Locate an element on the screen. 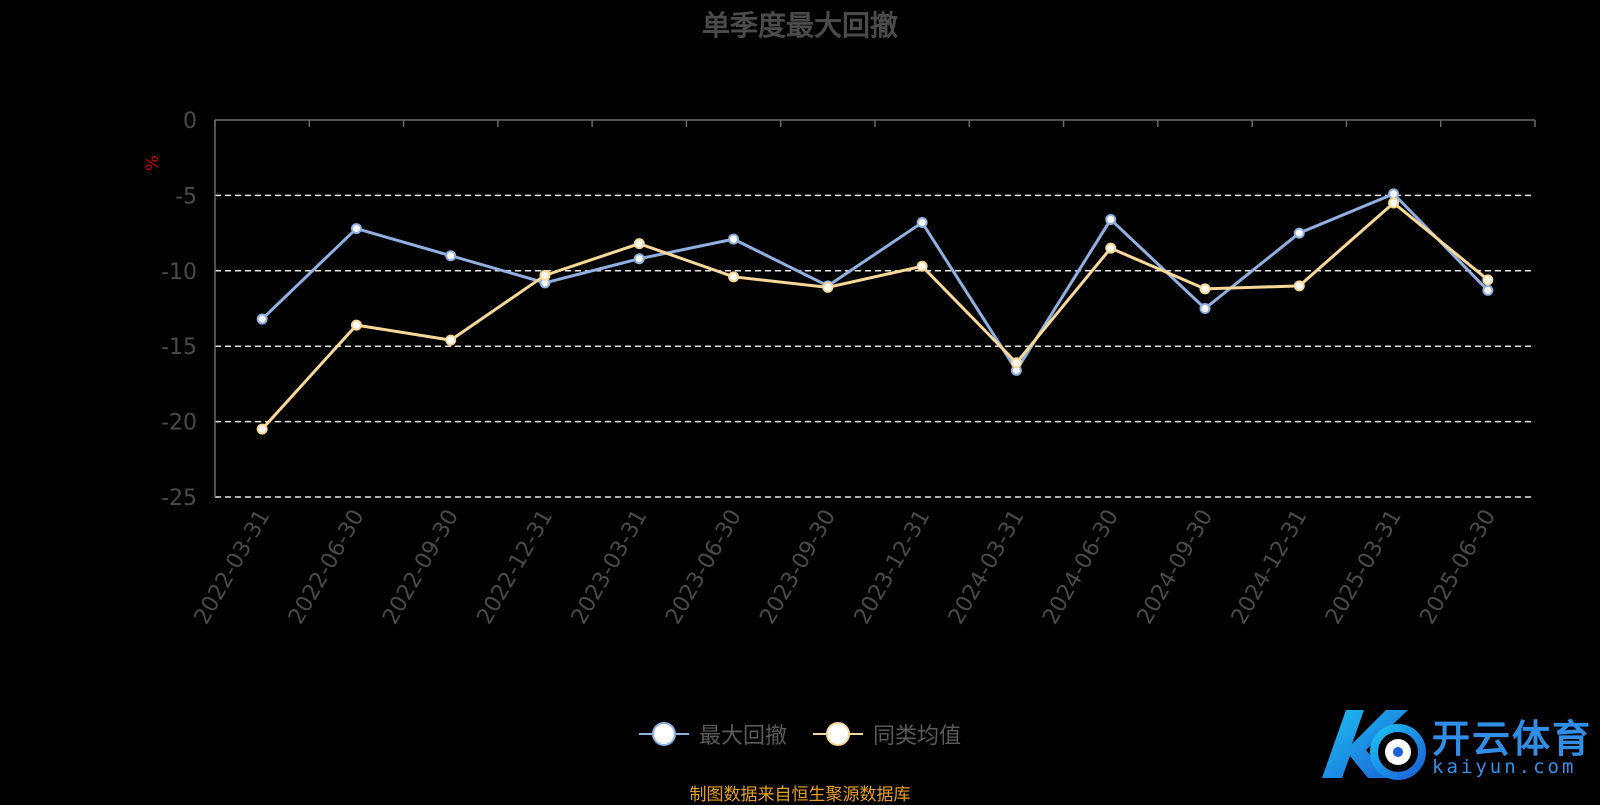 Image resolution: width=1600 pixels, height=805 pixels. legend-item-1: 最大回撤 is located at coordinates (712, 734).